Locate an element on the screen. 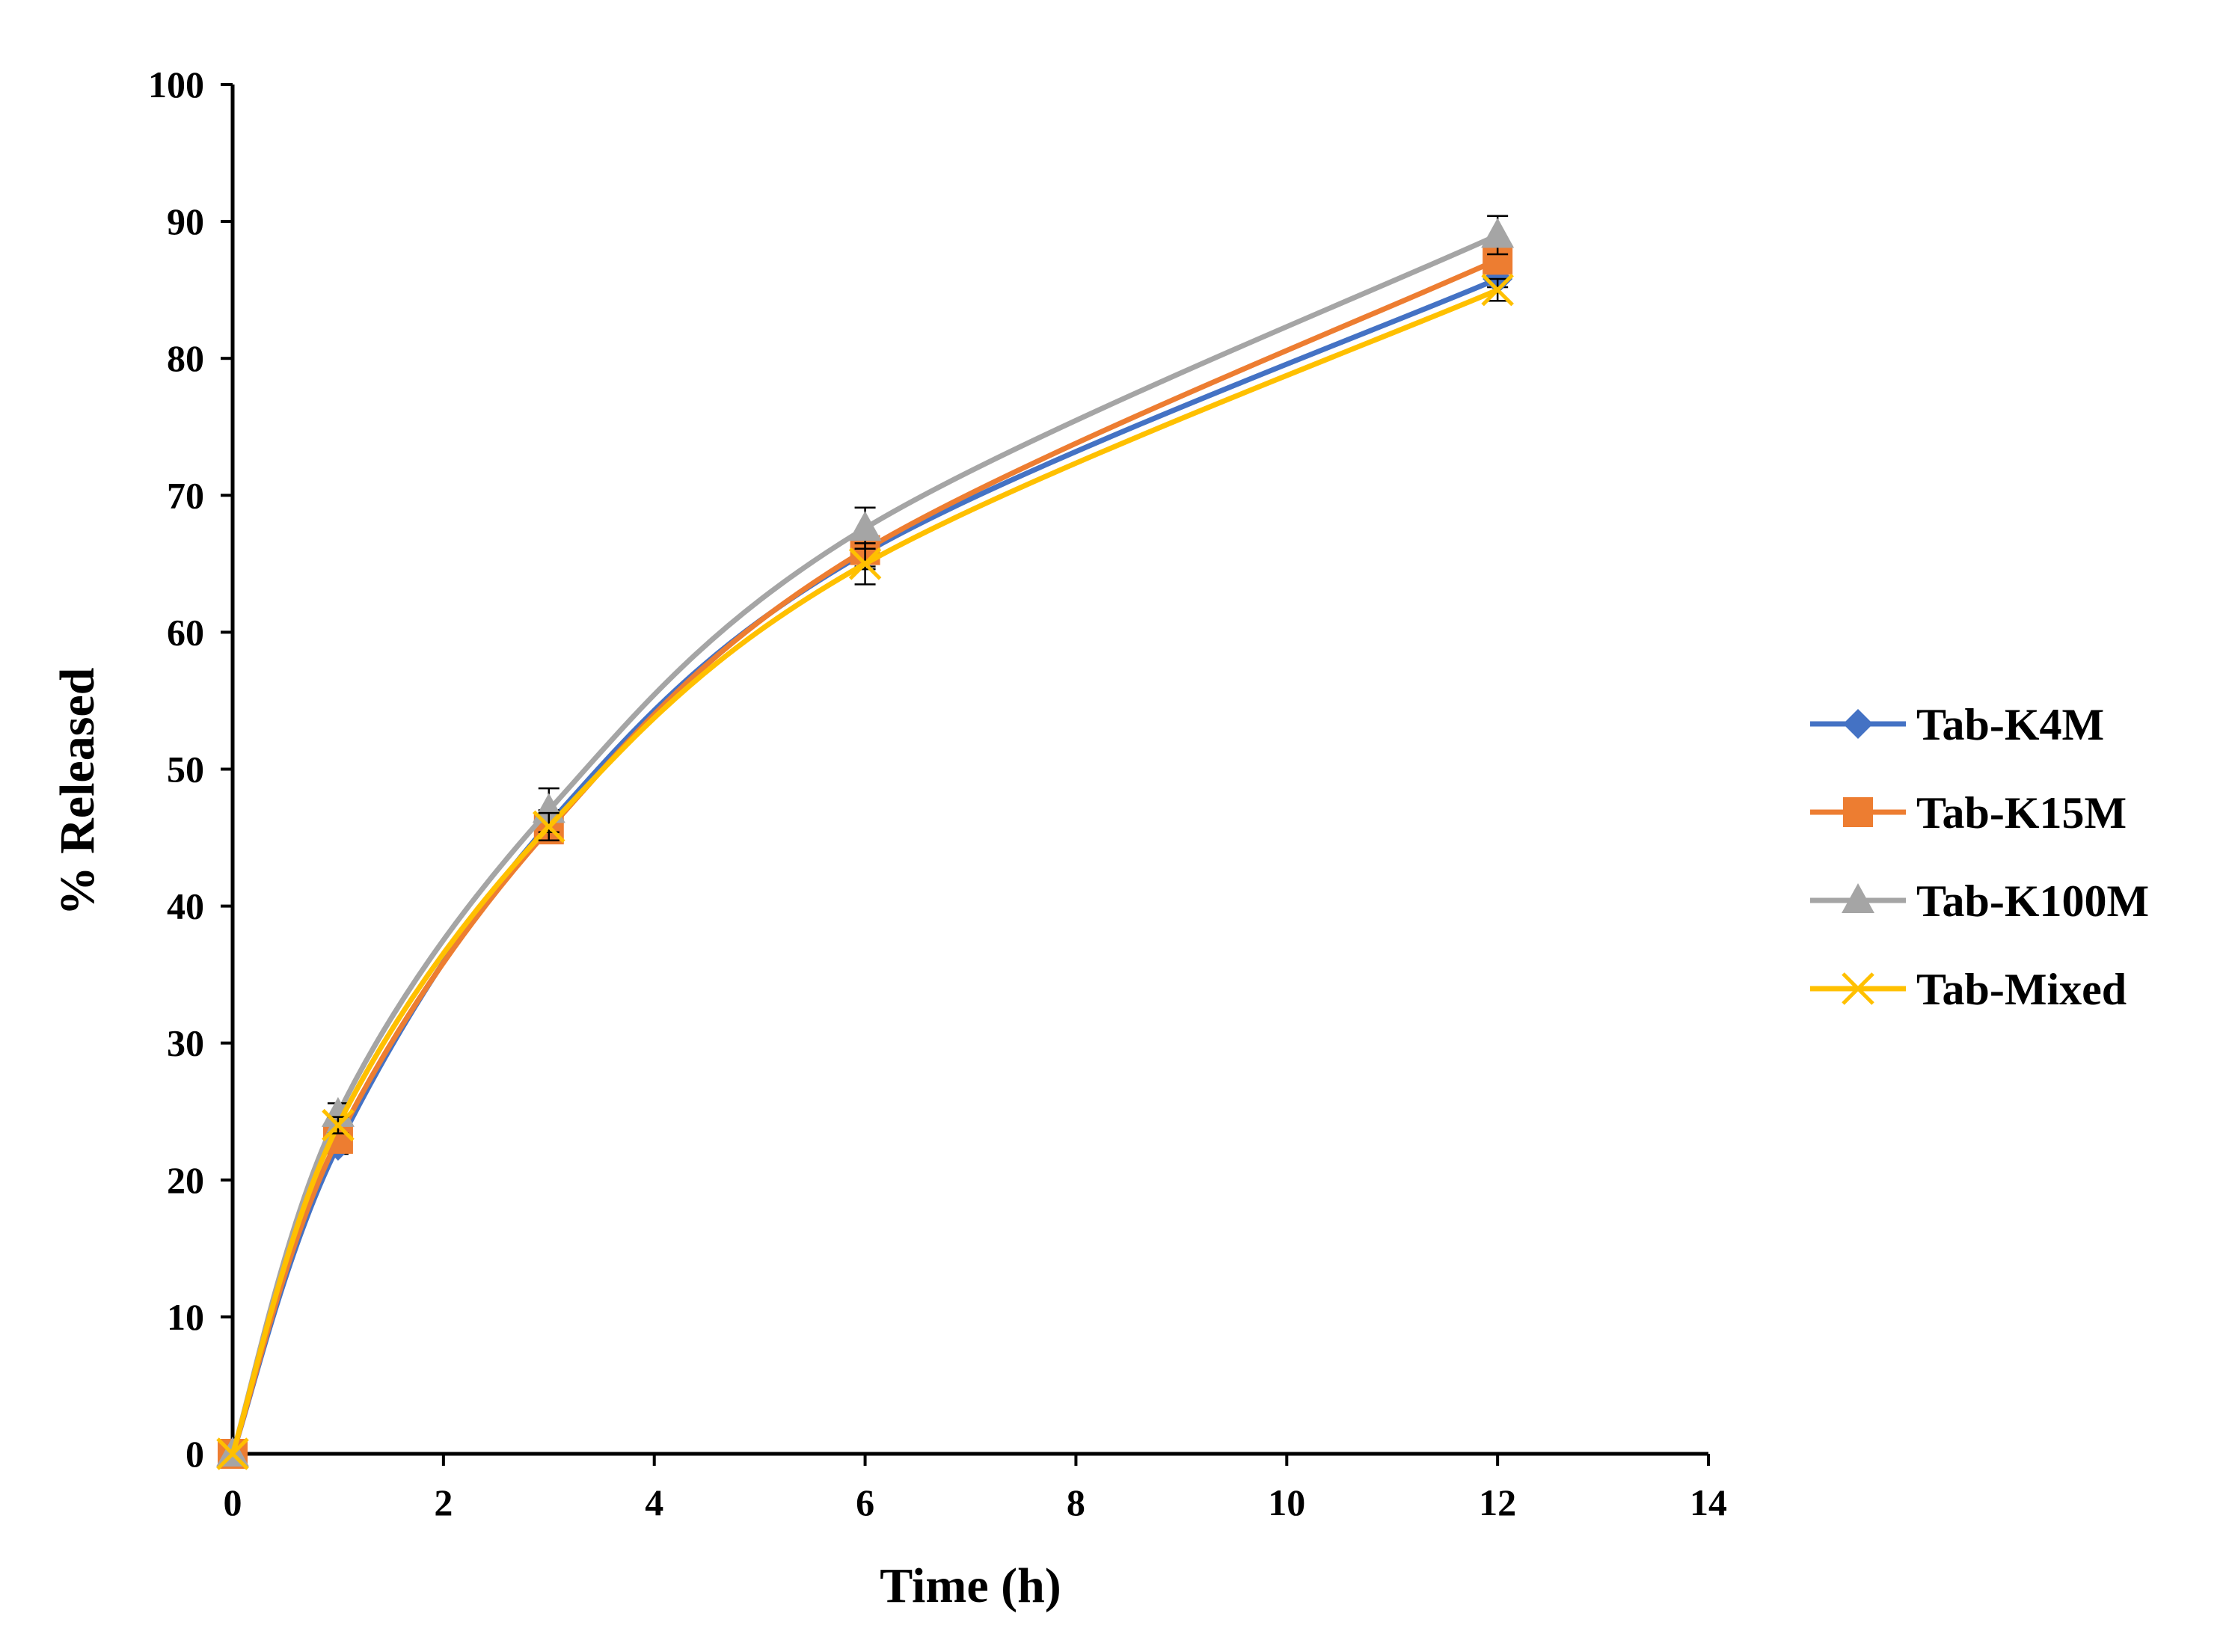 The width and height of the screenshot is (2232, 1652). x-tick-label: 4 is located at coordinates (654, 1502).